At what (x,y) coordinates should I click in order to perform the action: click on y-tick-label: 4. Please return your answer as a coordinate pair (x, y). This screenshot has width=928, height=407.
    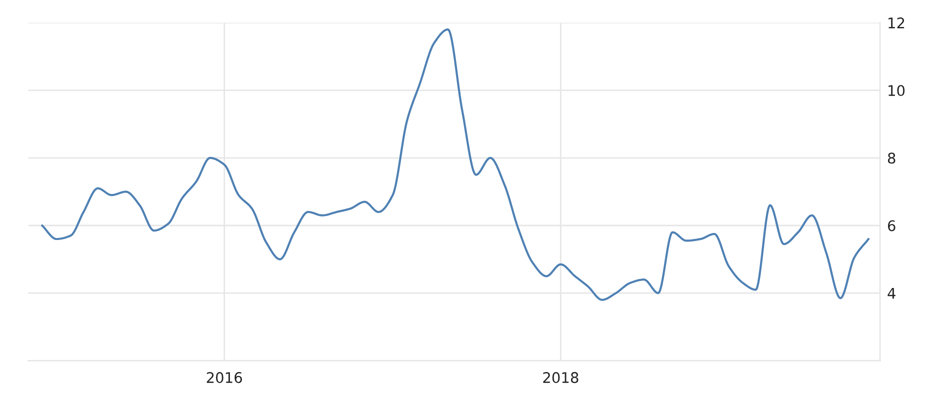
    Looking at the image, I should click on (892, 293).